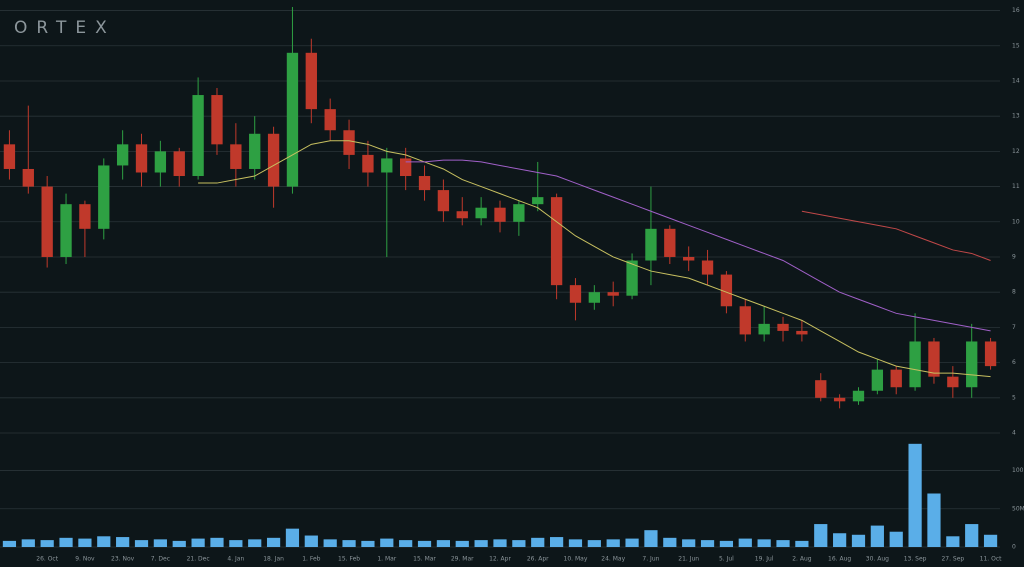 This screenshot has width=1024, height=567. Describe the element at coordinates (839, 559) in the screenshot. I see `x-tick-label: 16. Aug` at that location.